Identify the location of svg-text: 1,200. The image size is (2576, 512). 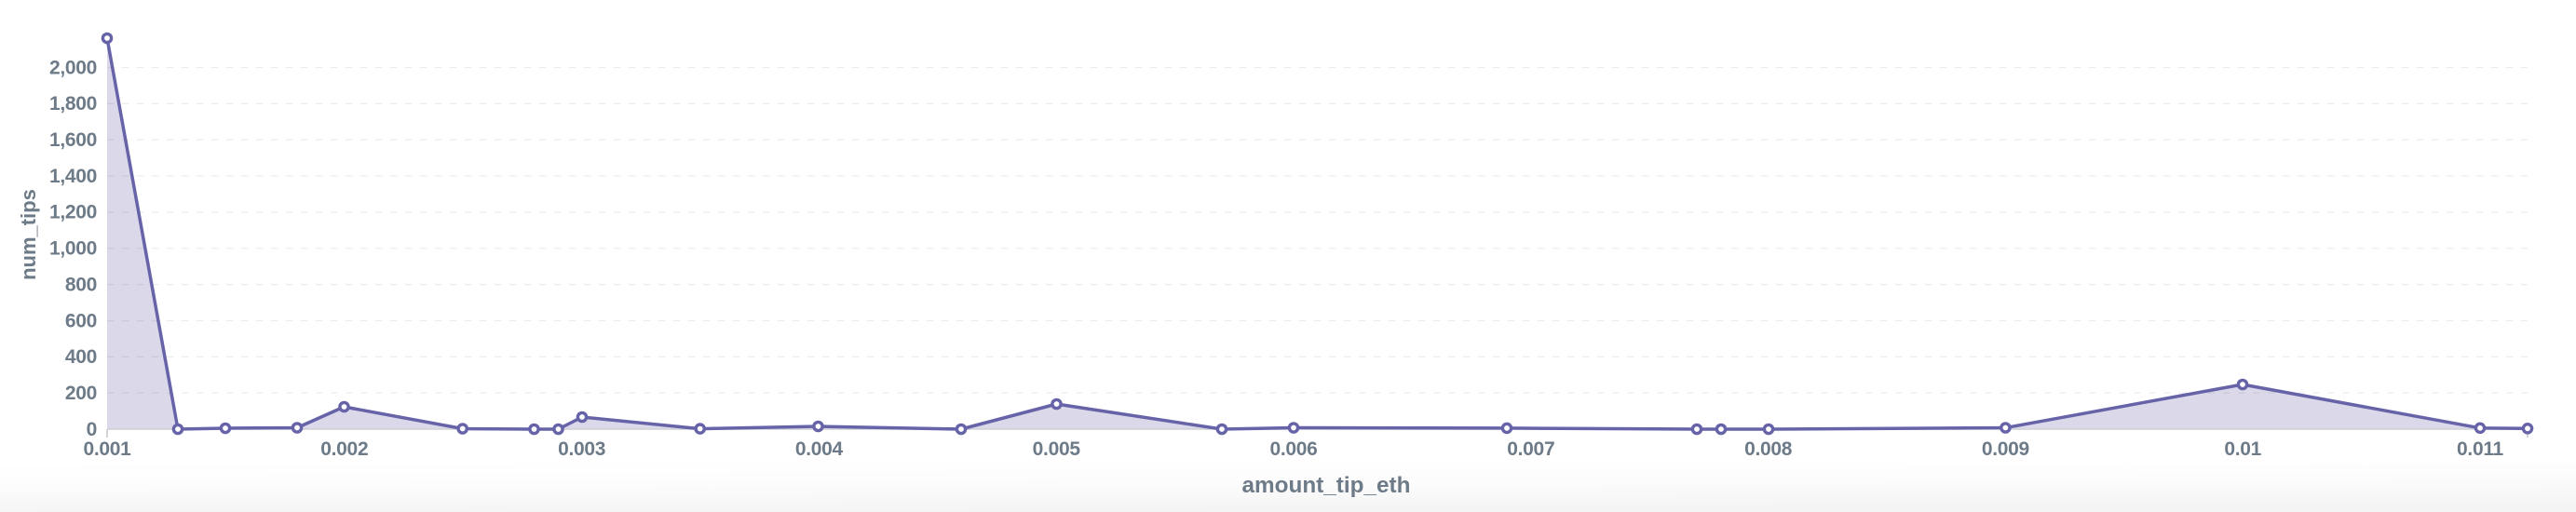
(73, 212).